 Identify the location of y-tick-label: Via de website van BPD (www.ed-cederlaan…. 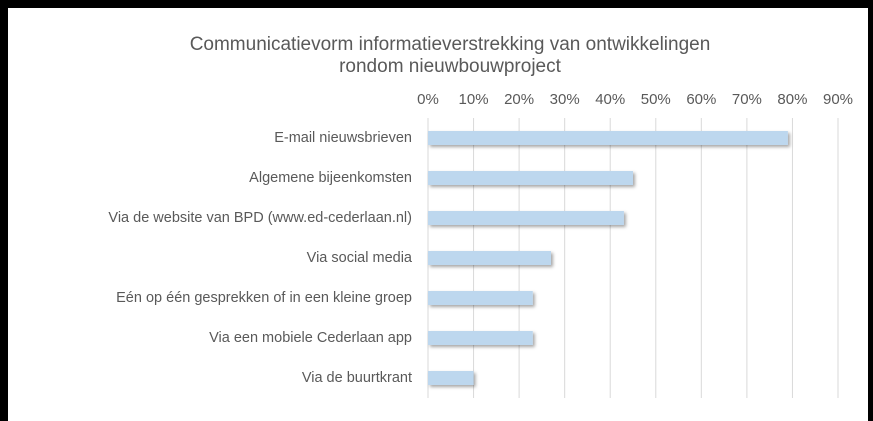
(260, 218).